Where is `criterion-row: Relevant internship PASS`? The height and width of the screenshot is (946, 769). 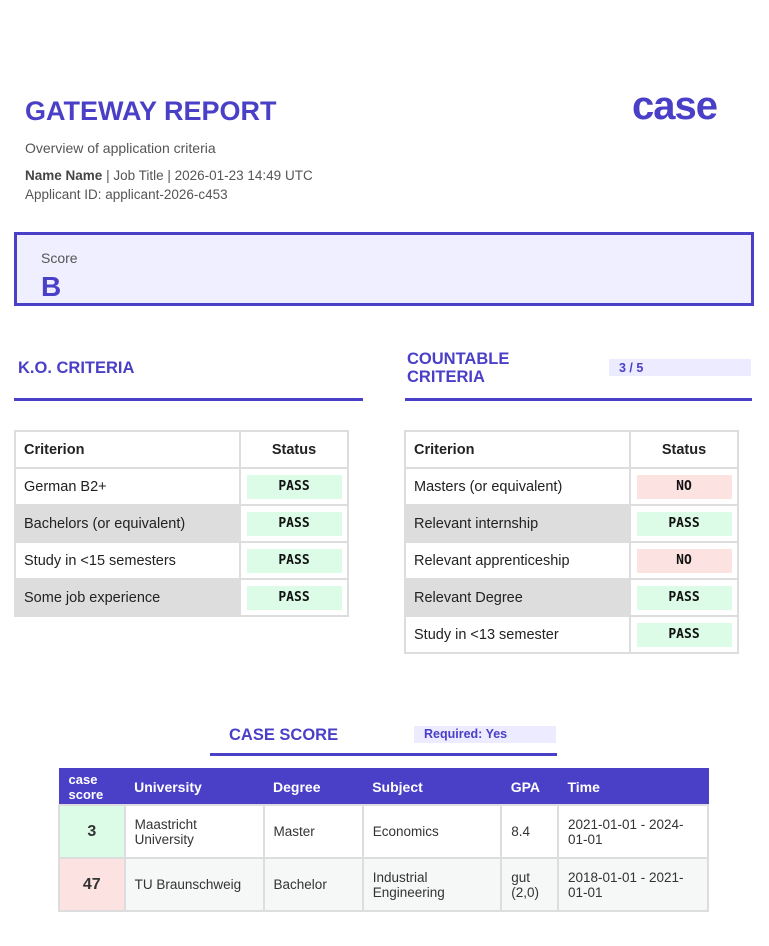 criterion-row: Relevant internship PASS is located at coordinates (571, 523).